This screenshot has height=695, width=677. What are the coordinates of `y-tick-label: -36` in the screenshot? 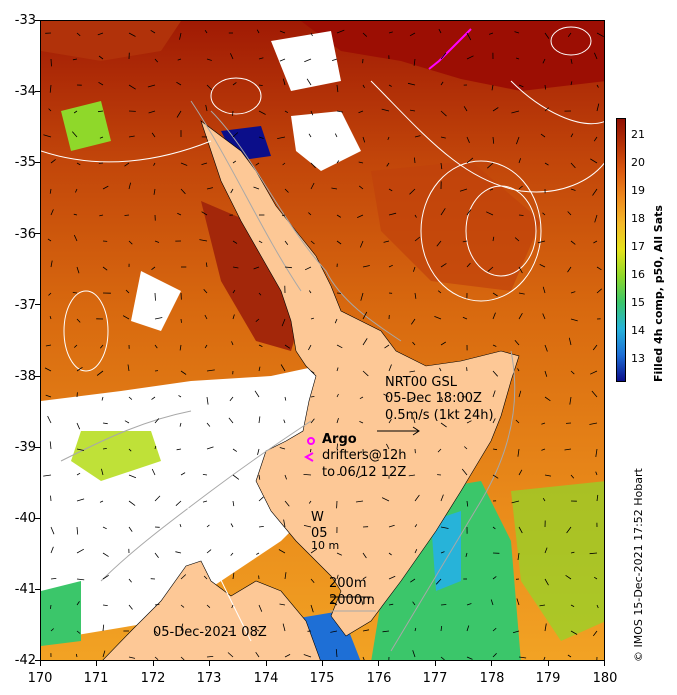 It's located at (25, 234).